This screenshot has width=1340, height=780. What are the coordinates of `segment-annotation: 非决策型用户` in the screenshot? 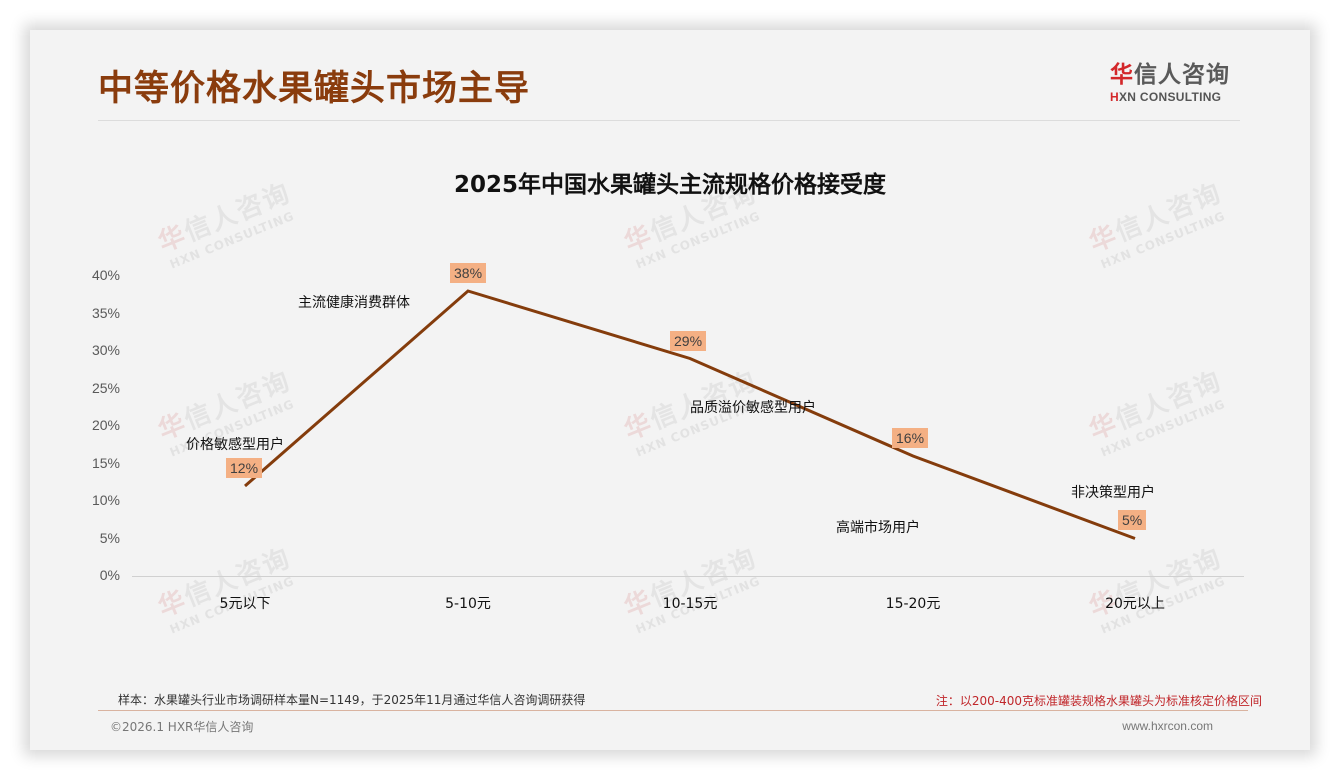 It's located at (1113, 493).